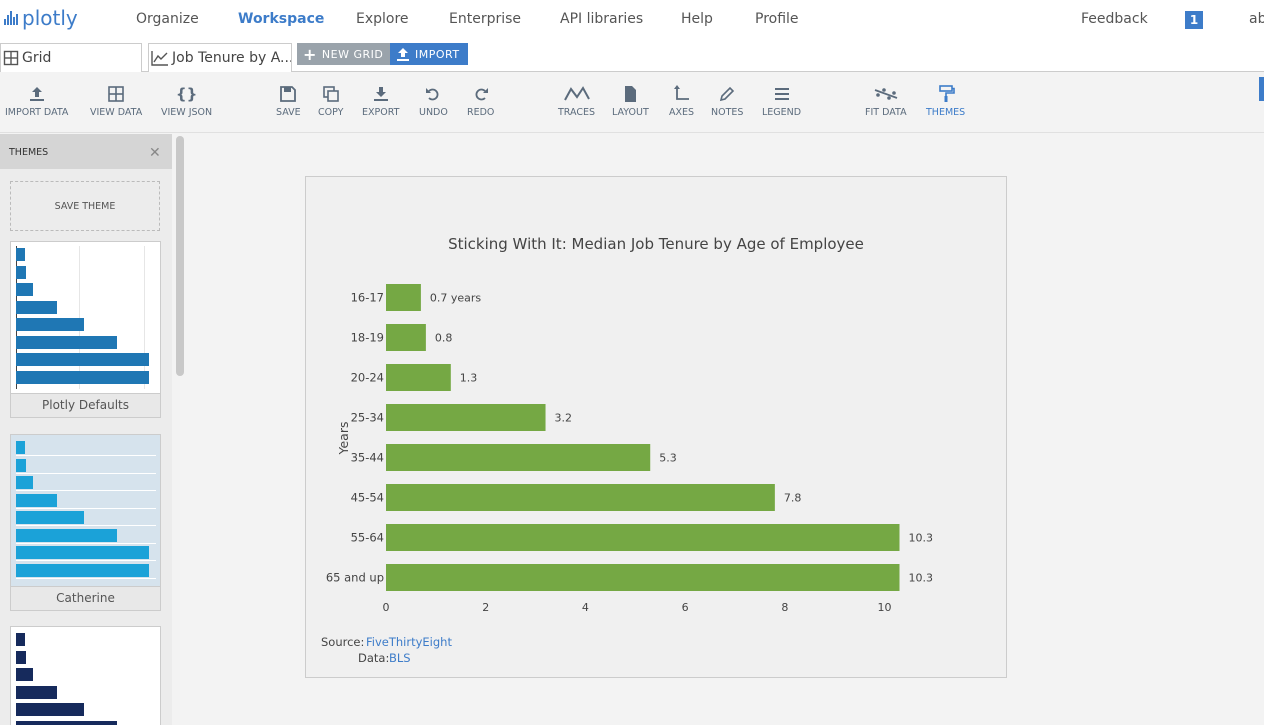 The image size is (1264, 725). Describe the element at coordinates (681, 92) in the screenshot. I see `axes-icon` at that location.